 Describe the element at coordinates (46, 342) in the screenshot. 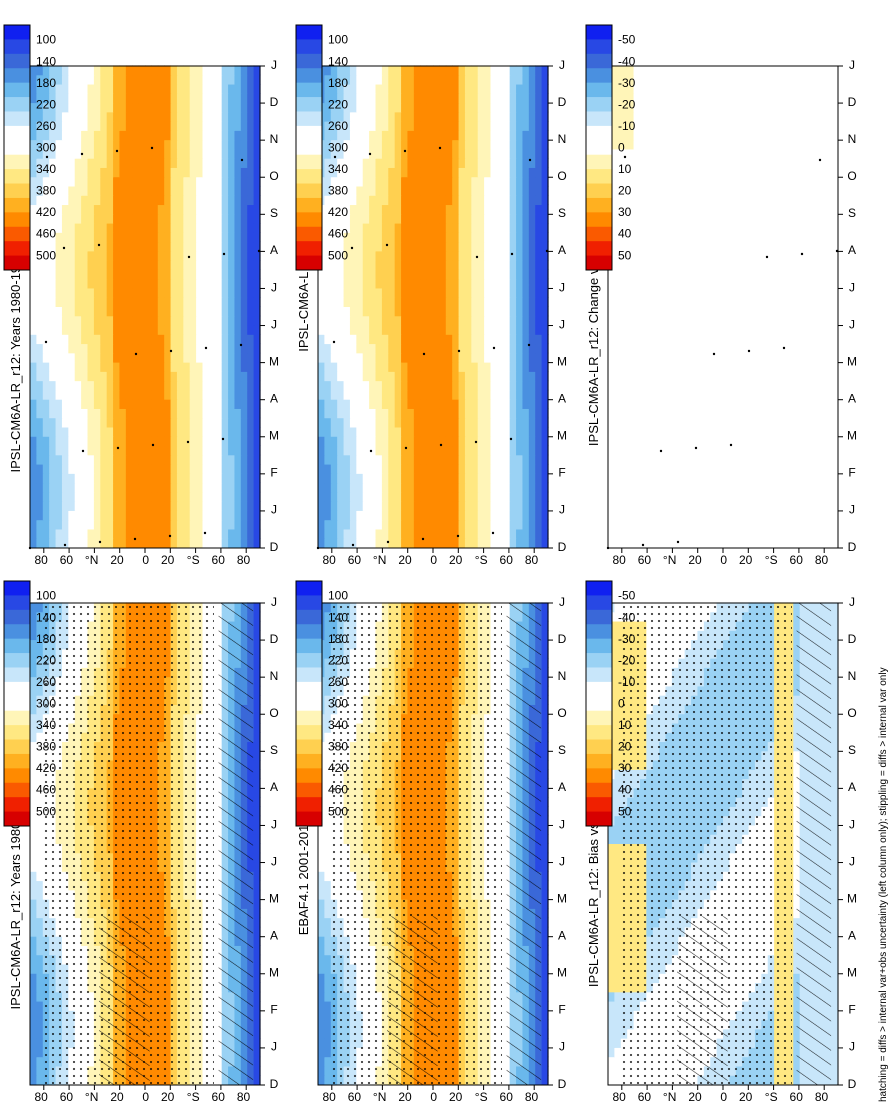

I see `stipple-dot` at that location.